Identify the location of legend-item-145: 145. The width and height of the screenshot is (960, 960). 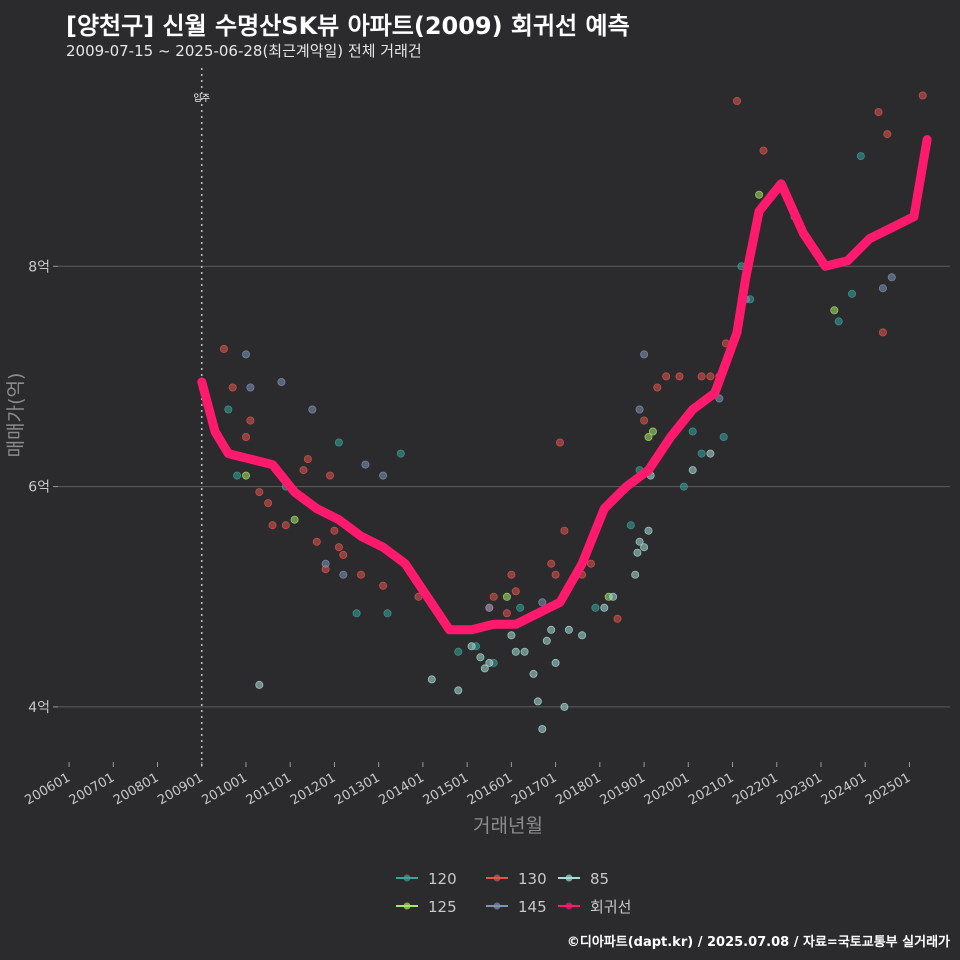
(516, 907).